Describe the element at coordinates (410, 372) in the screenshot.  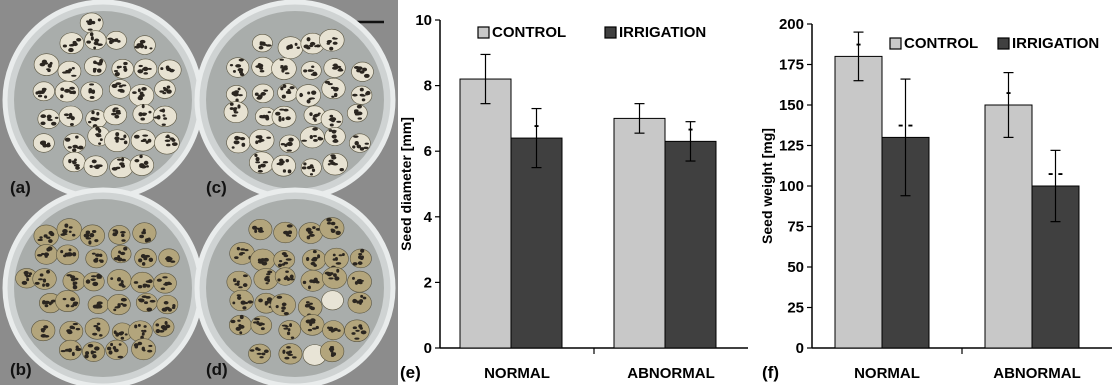
I see `panel-label-e: (e)` at that location.